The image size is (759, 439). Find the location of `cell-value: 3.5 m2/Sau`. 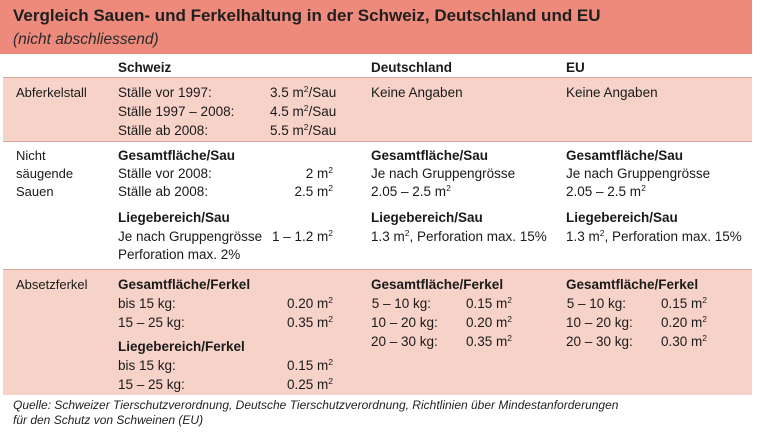

cell-value: 3.5 m2/Sau is located at coordinates (303, 92).